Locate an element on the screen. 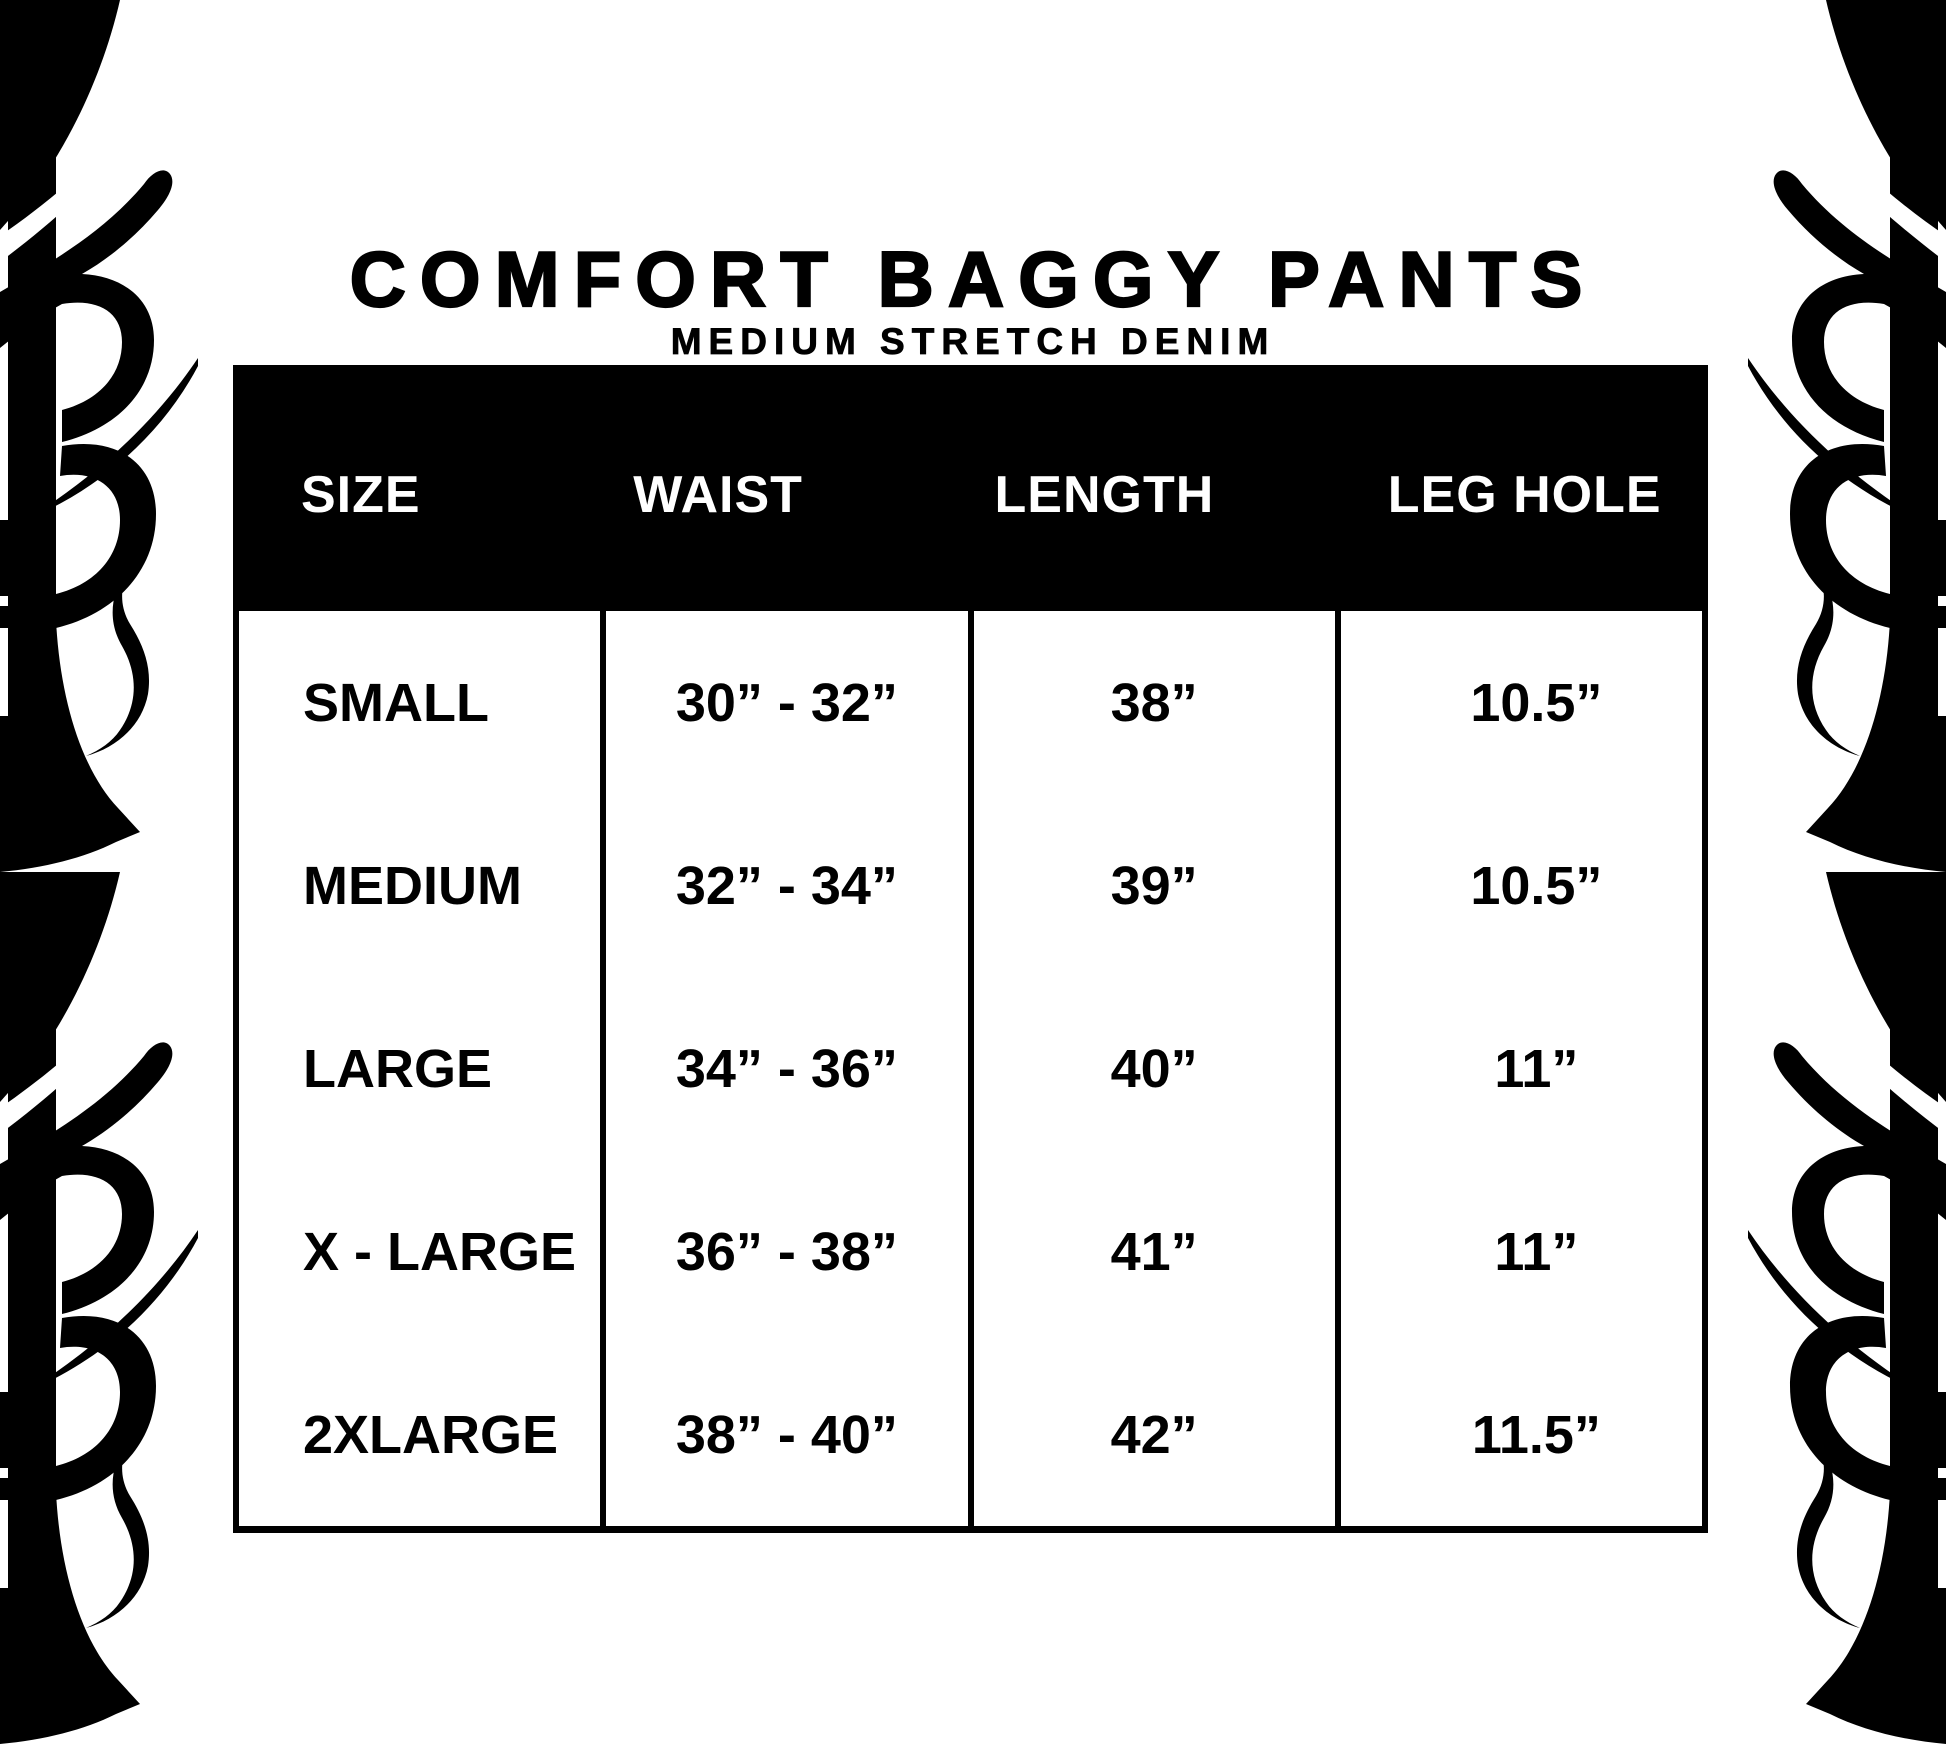 This screenshot has width=1946, height=1745. column-header-size: SIZE is located at coordinates (420, 488).